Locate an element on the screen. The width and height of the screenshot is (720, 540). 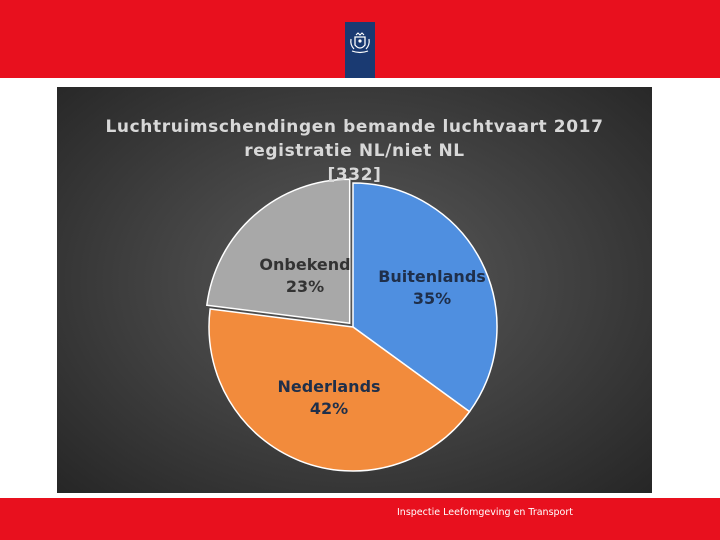
slice-name-nederlands: Nederlands is located at coordinates (328, 386).